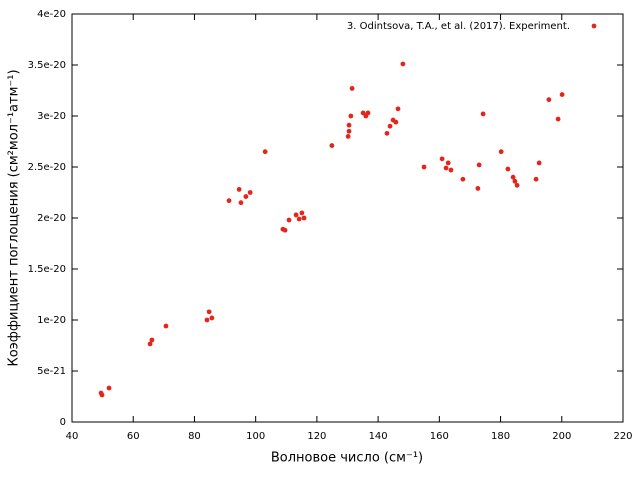 The height and width of the screenshot is (484, 640). What do you see at coordinates (347, 458) in the screenshot?
I see `x-axis-label: Волновое число (см⁻¹)` at bounding box center [347, 458].